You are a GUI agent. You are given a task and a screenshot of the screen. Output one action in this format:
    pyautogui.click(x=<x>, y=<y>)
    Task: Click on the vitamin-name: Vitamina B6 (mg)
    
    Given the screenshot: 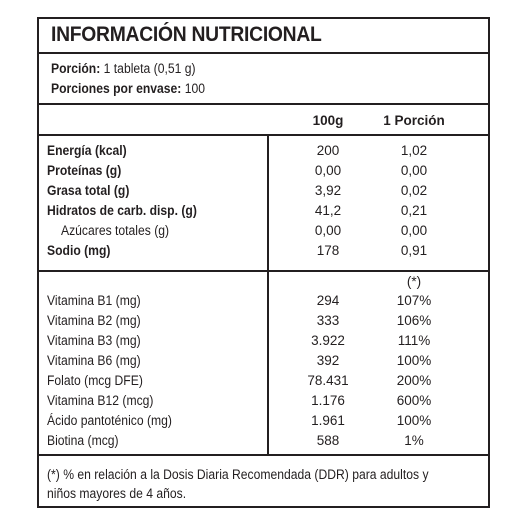 What is the action you would take?
    pyautogui.click(x=94, y=360)
    